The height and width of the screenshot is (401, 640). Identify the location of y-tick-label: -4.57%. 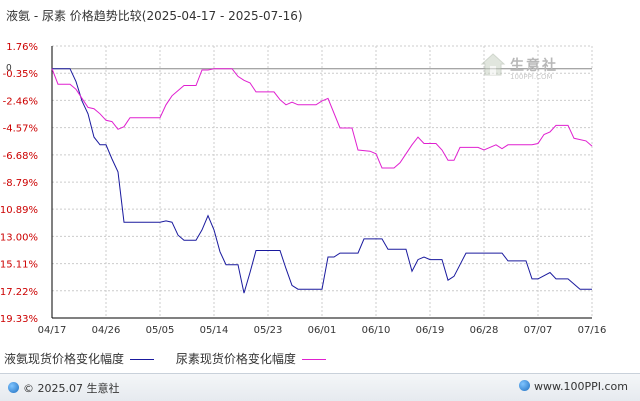
(20, 129).